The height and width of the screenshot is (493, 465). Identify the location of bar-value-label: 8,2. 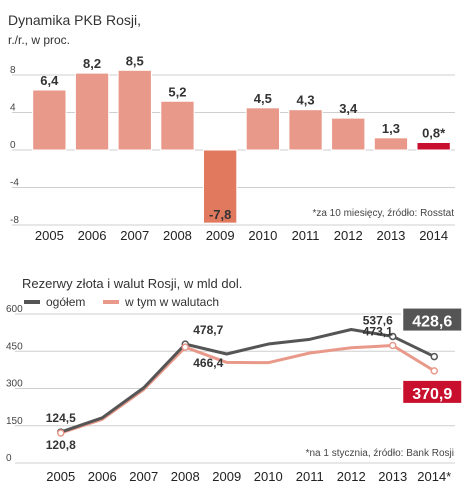
(92, 63).